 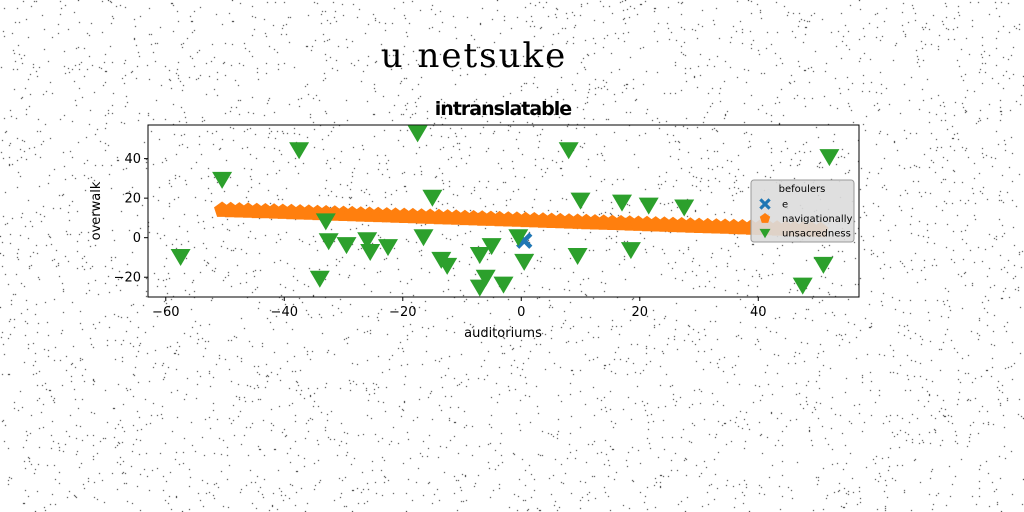 I want to click on x-tick-label: −20, so click(x=402, y=312).